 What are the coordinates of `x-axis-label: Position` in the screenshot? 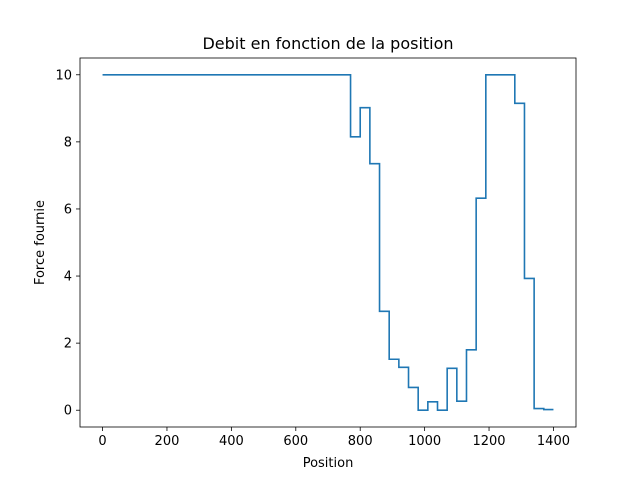 It's located at (328, 463).